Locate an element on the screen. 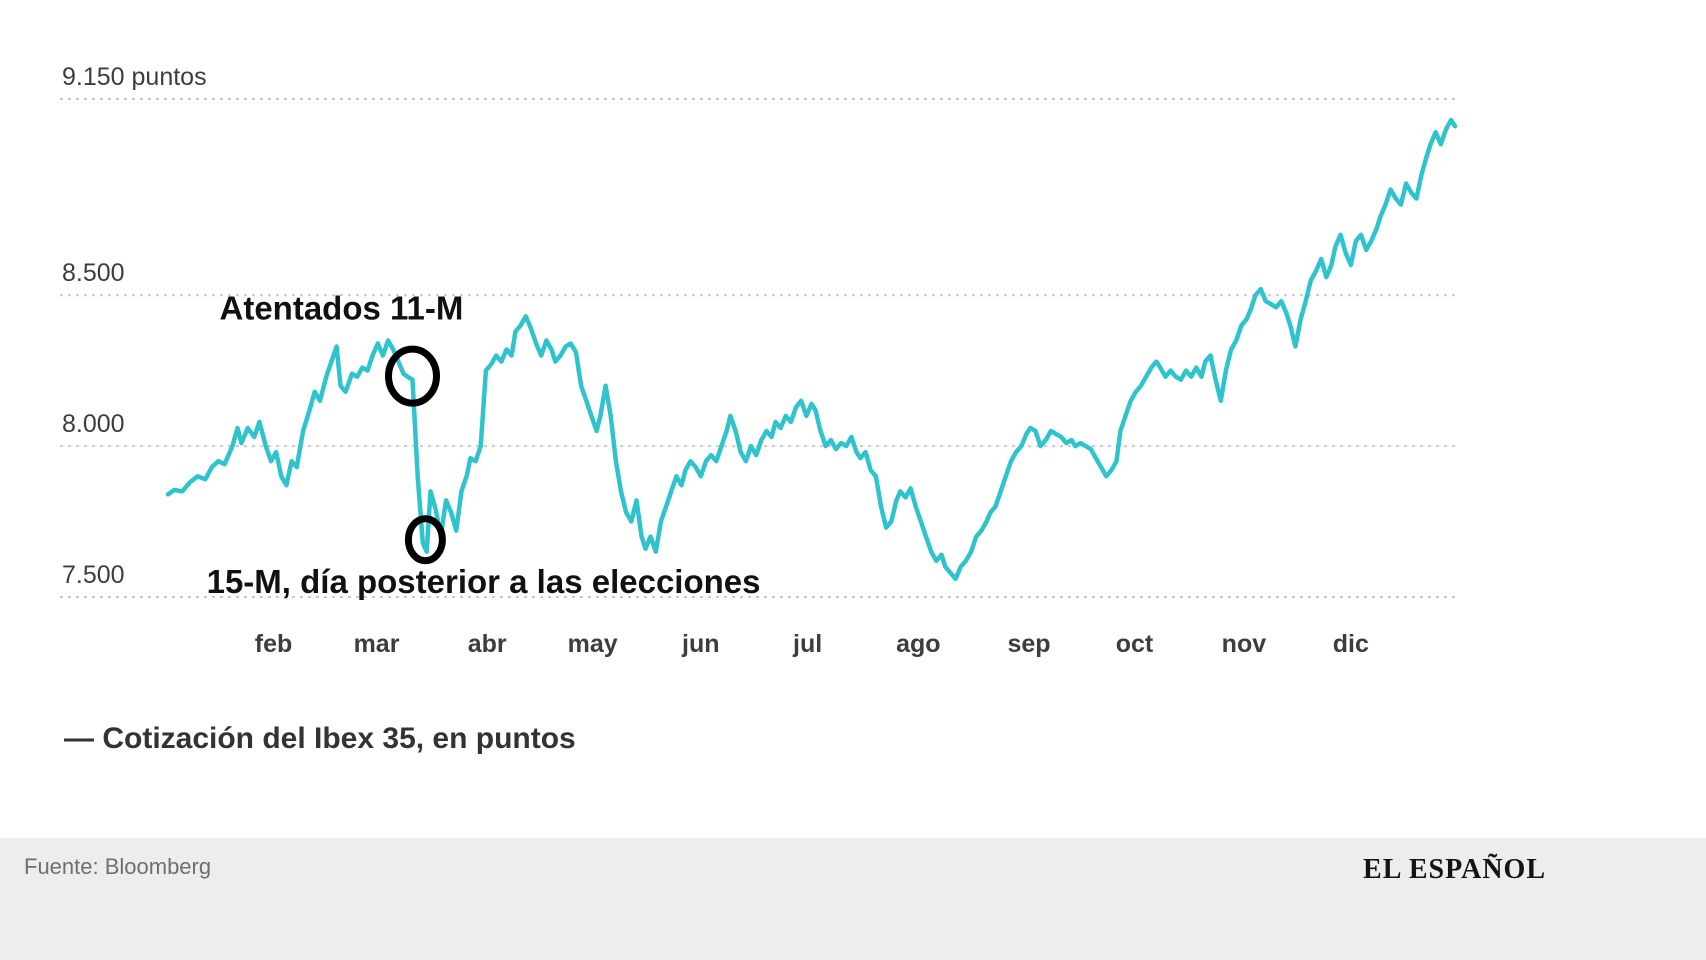 The image size is (1706, 960). annotation-text-2: 15-M, día posterior a las elecciones is located at coordinates (484, 581).